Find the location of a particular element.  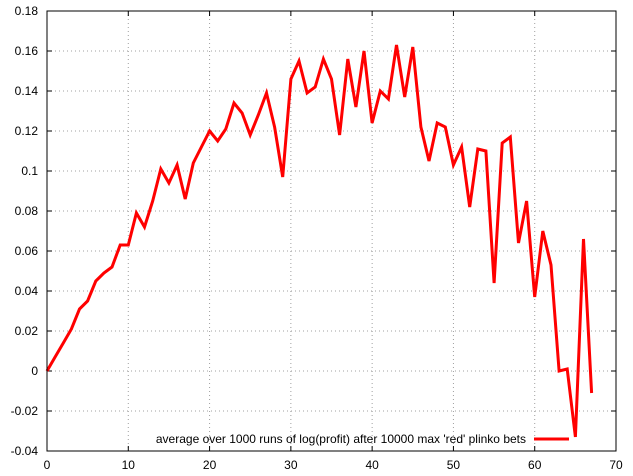

x-tick-label: 40 is located at coordinates (372, 465).